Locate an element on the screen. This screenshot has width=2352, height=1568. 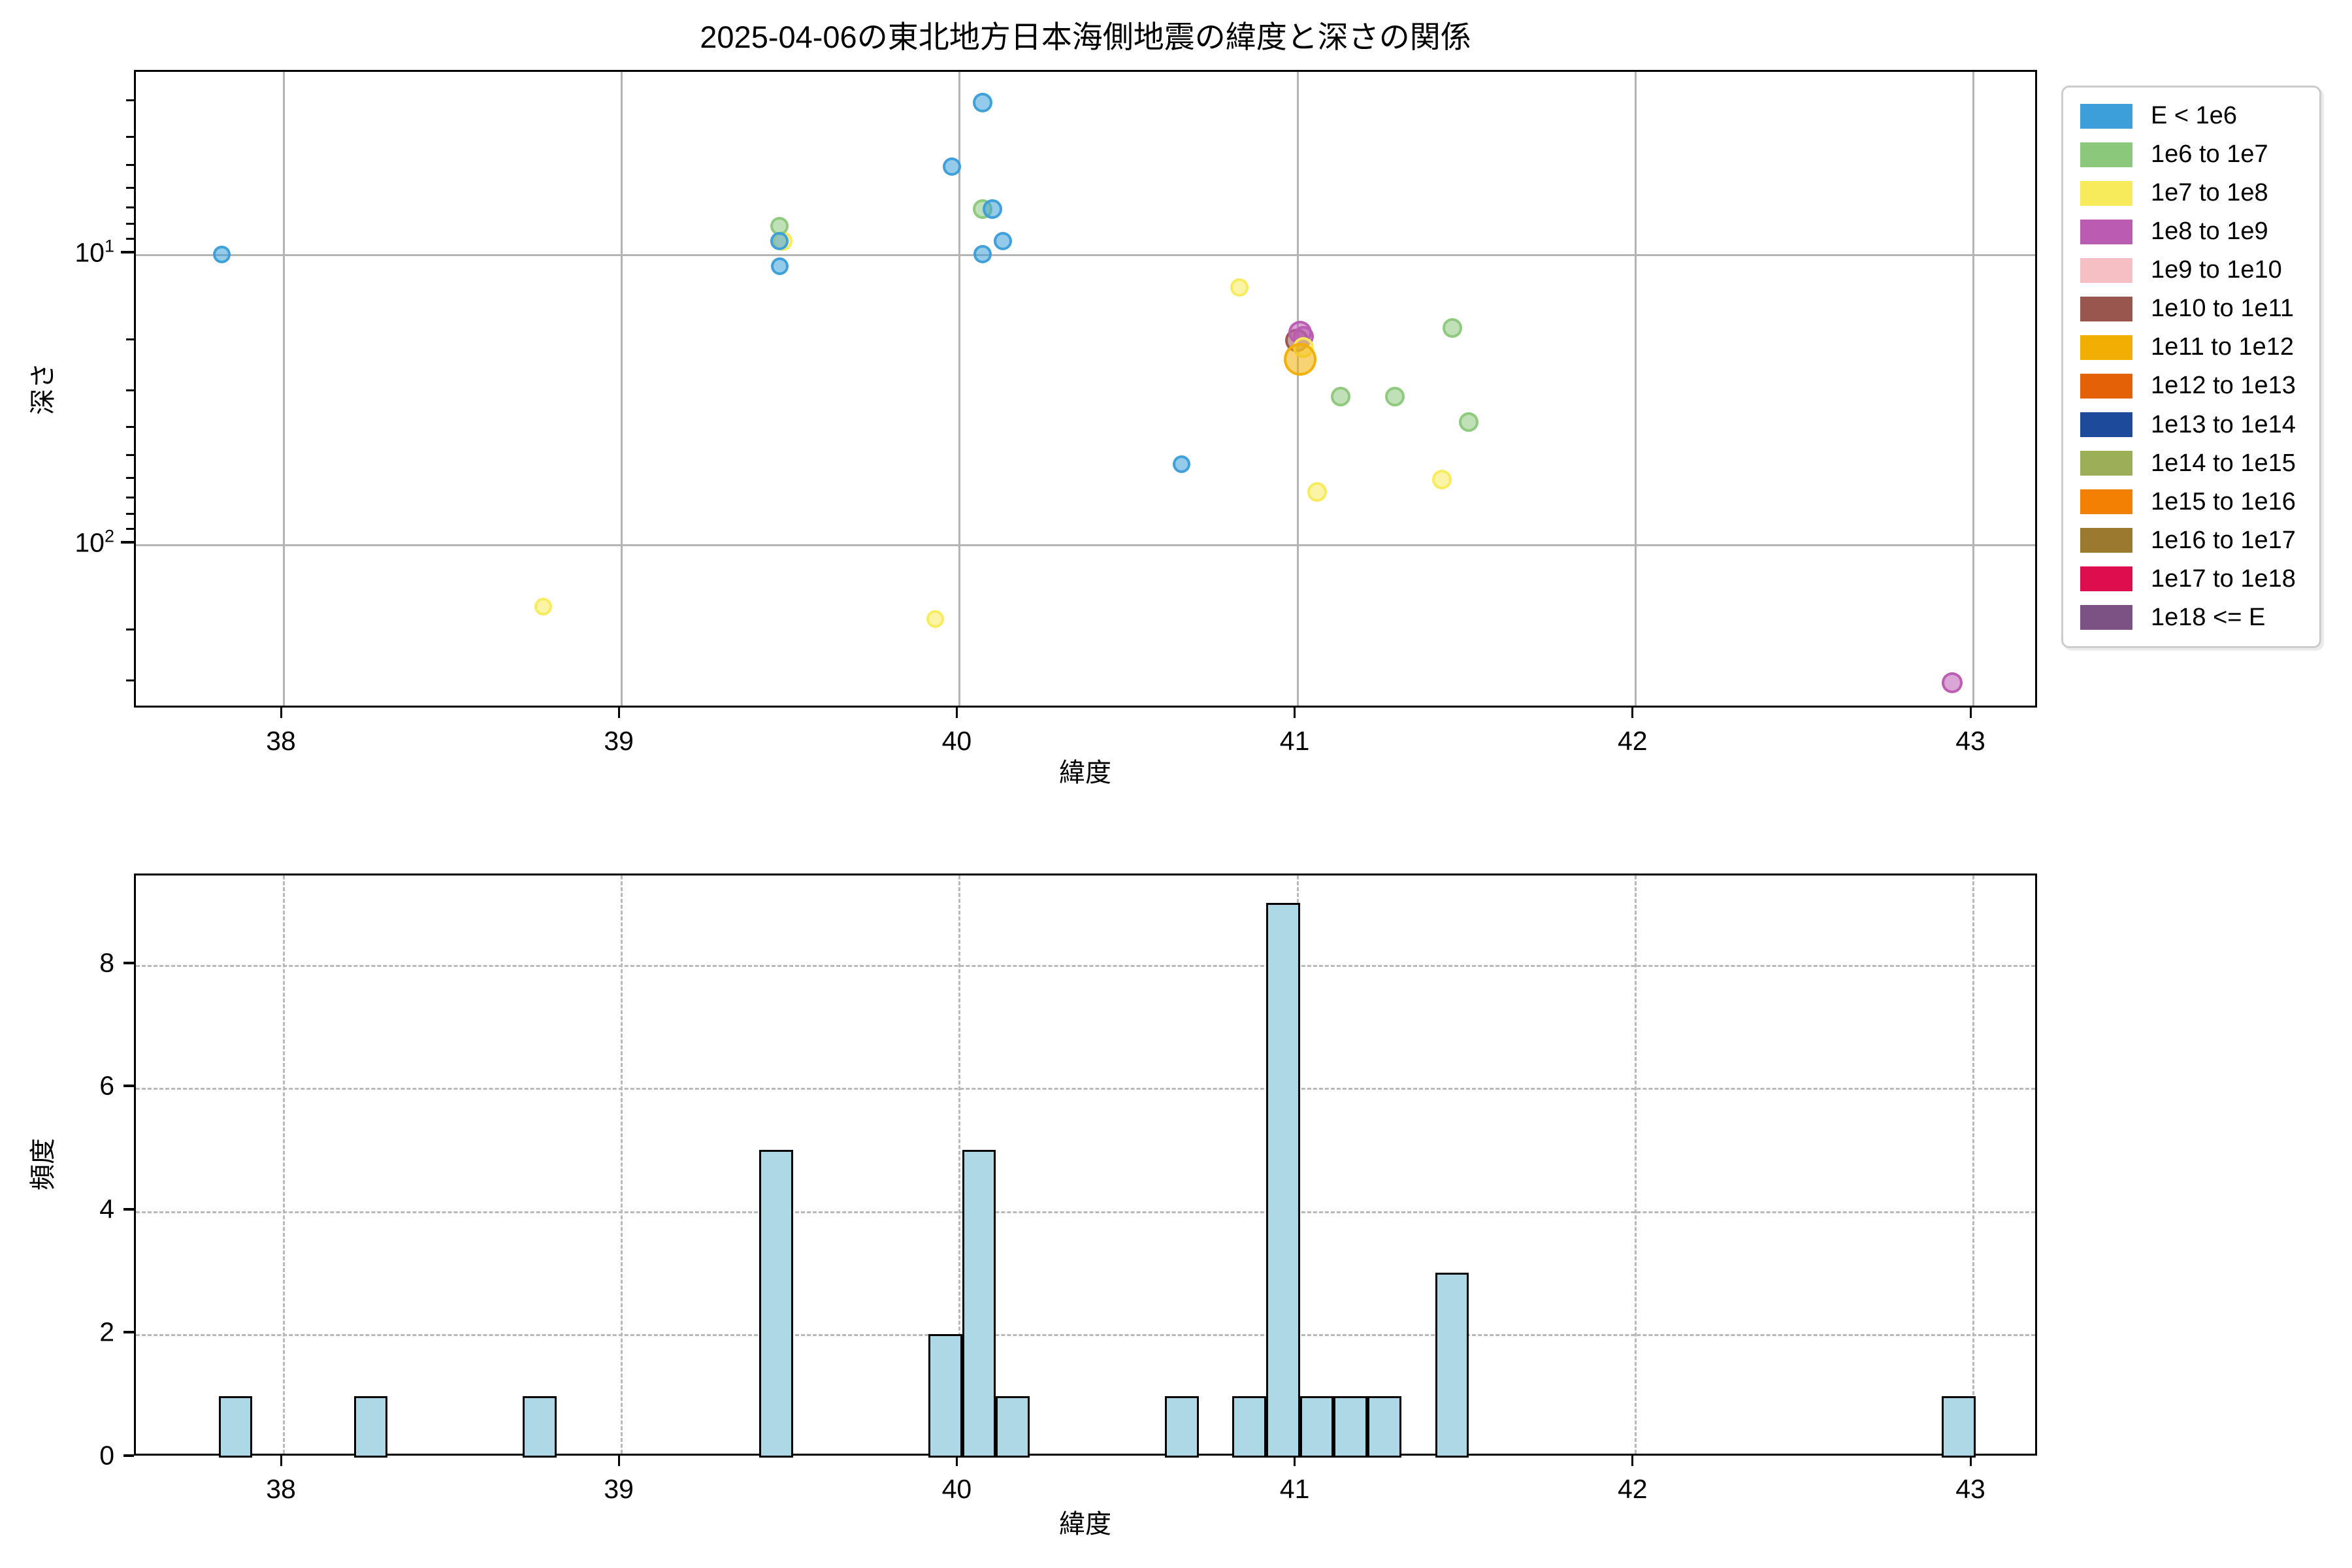
legend-label: 1e10 to 1e11 is located at coordinates (2223, 309).